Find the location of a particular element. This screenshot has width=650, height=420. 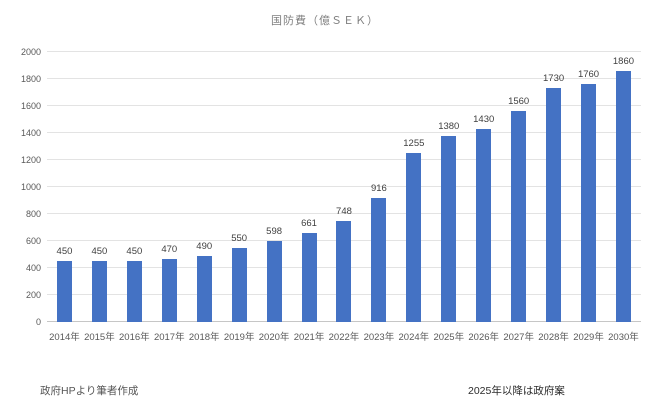

bar-slot: 490 is located at coordinates (204, 187).